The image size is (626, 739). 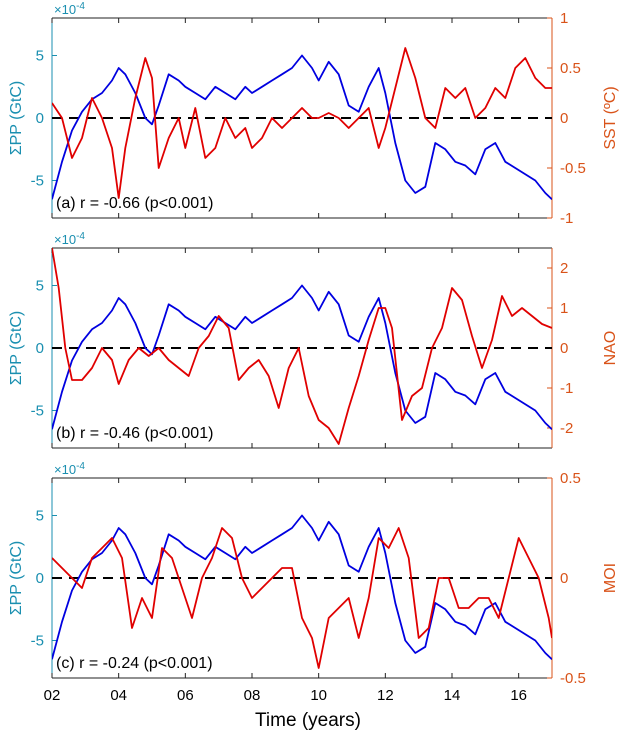 What do you see at coordinates (564, 268) in the screenshot?
I see `right-tick-label: 2` at bounding box center [564, 268].